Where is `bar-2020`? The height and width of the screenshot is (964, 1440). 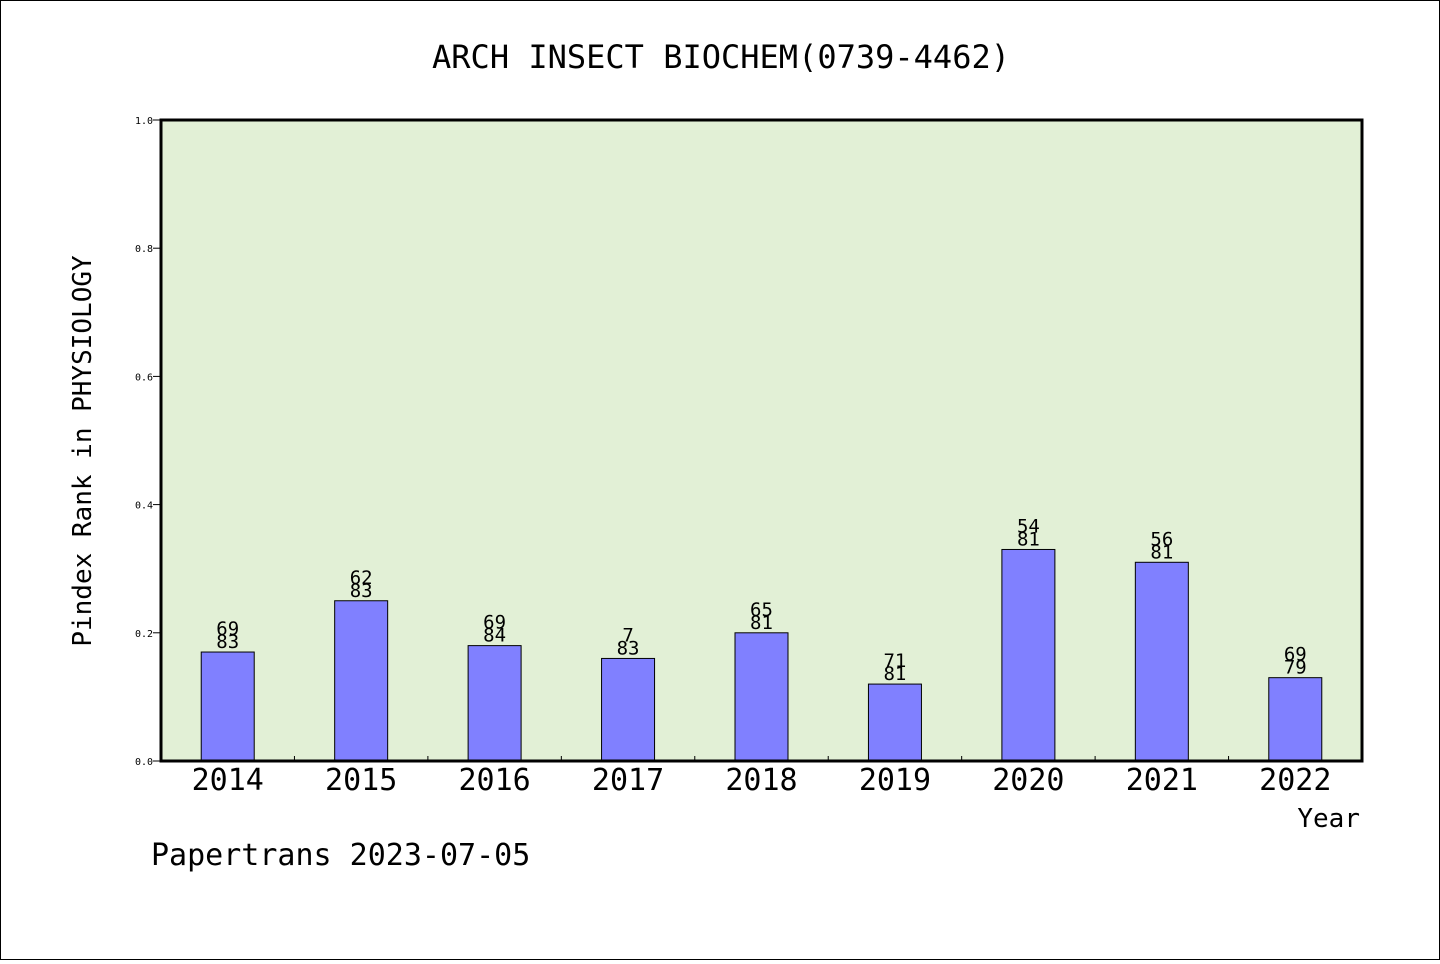
bar-2020 is located at coordinates (1028, 655).